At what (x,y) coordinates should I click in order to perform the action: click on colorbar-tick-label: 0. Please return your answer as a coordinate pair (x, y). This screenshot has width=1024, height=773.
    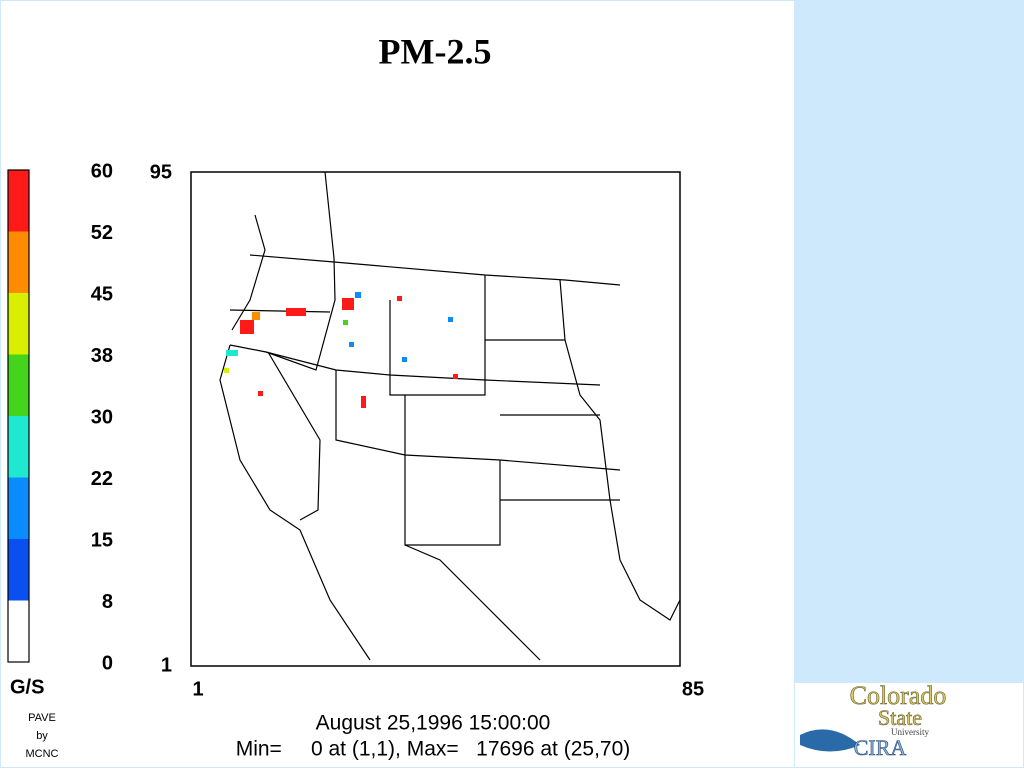
    Looking at the image, I should click on (107, 663).